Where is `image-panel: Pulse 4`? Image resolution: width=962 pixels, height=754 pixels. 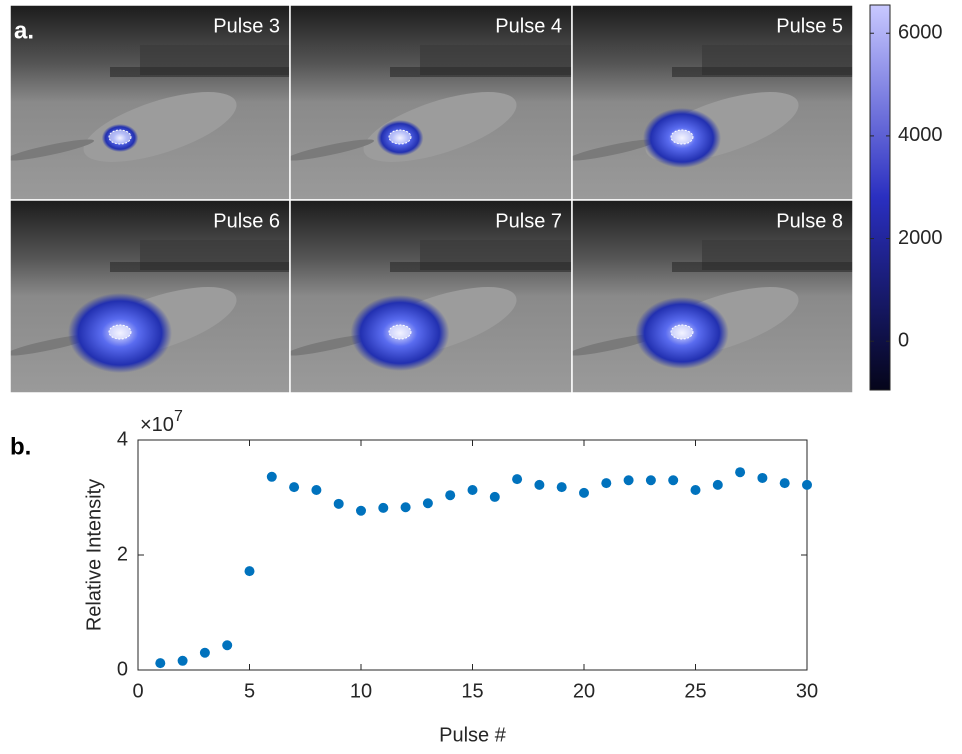
image-panel: Pulse 4 is located at coordinates (431, 102).